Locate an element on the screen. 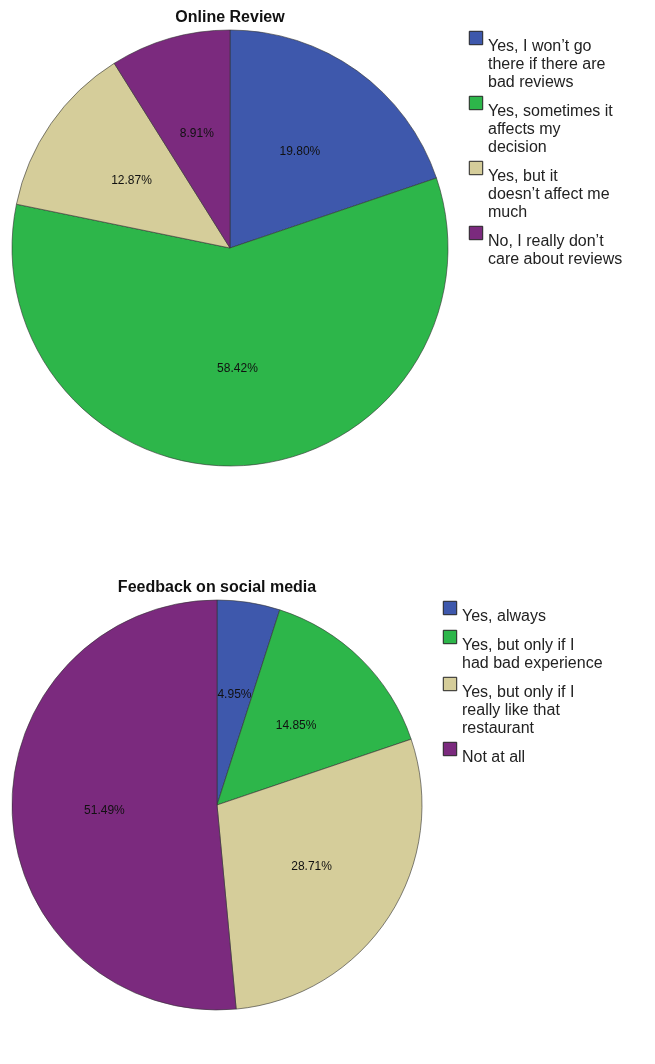 The height and width of the screenshot is (1064, 655). data-label: 14.85% is located at coordinates (296, 724).